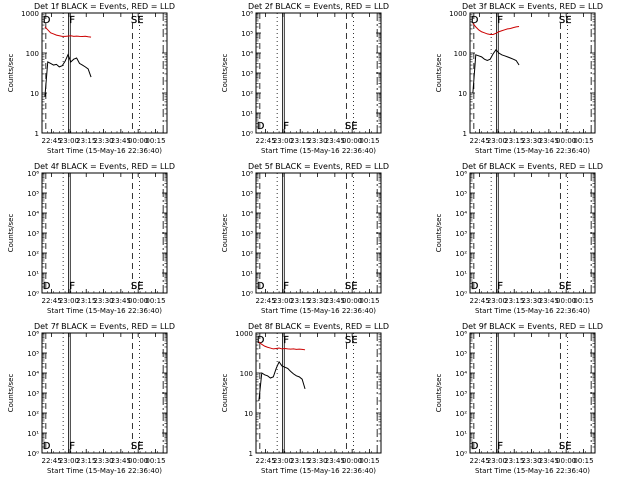 The image size is (640, 480). Describe the element at coordinates (246, 374) in the screenshot. I see `y-tick-label: 100` at that location.